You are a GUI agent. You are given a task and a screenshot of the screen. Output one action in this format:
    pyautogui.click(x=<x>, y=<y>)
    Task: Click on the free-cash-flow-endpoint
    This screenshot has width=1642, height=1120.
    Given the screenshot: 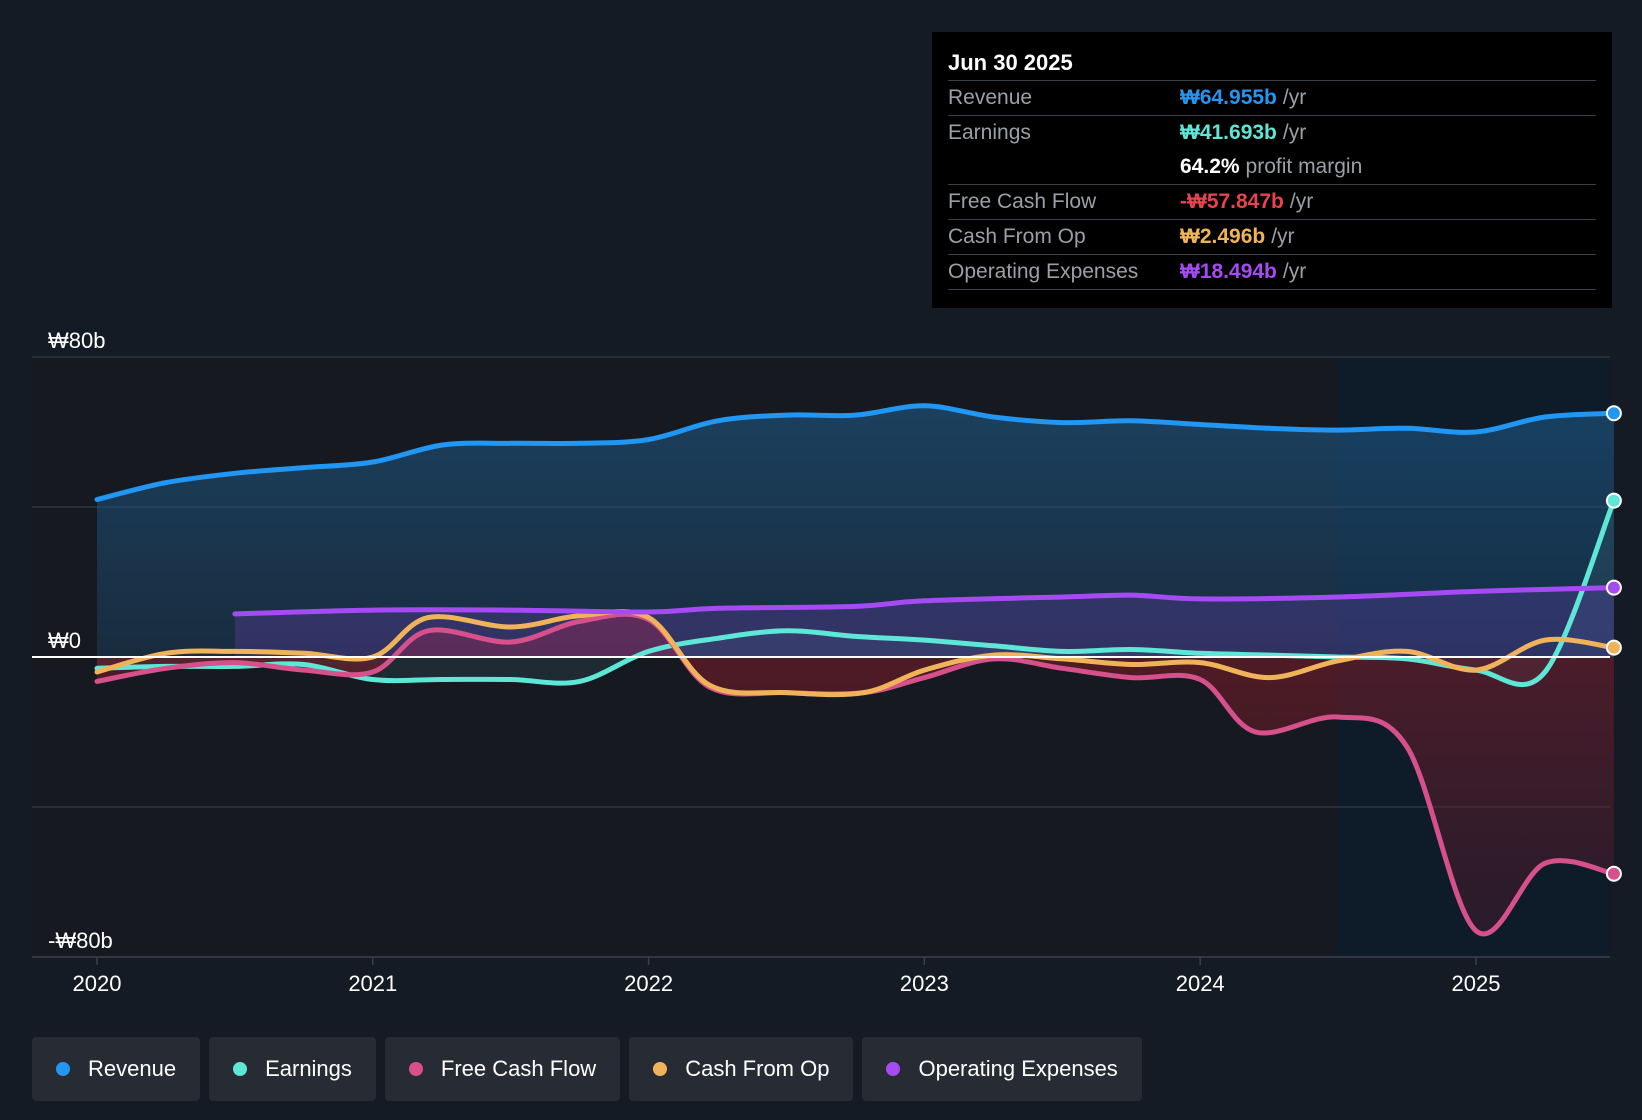 What is the action you would take?
    pyautogui.click(x=1613, y=873)
    